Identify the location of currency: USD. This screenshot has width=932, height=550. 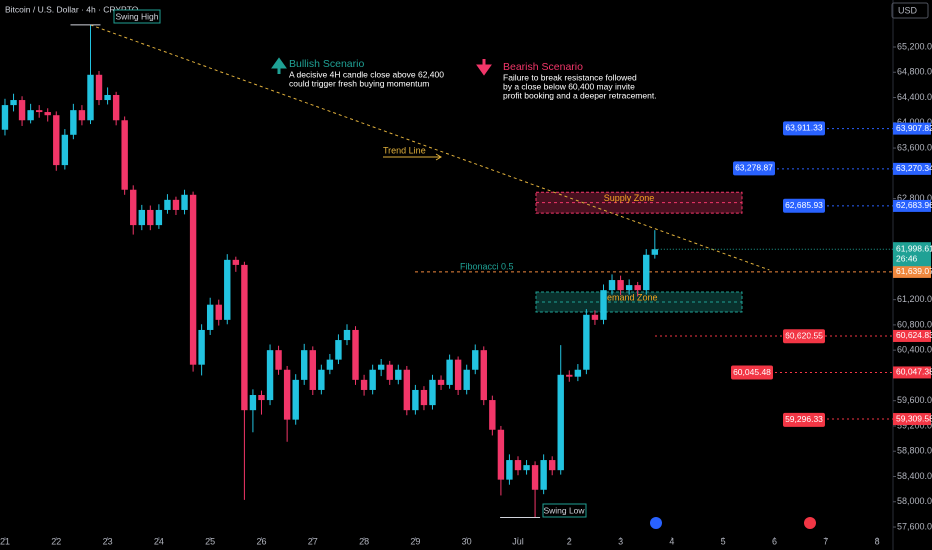
(908, 10).